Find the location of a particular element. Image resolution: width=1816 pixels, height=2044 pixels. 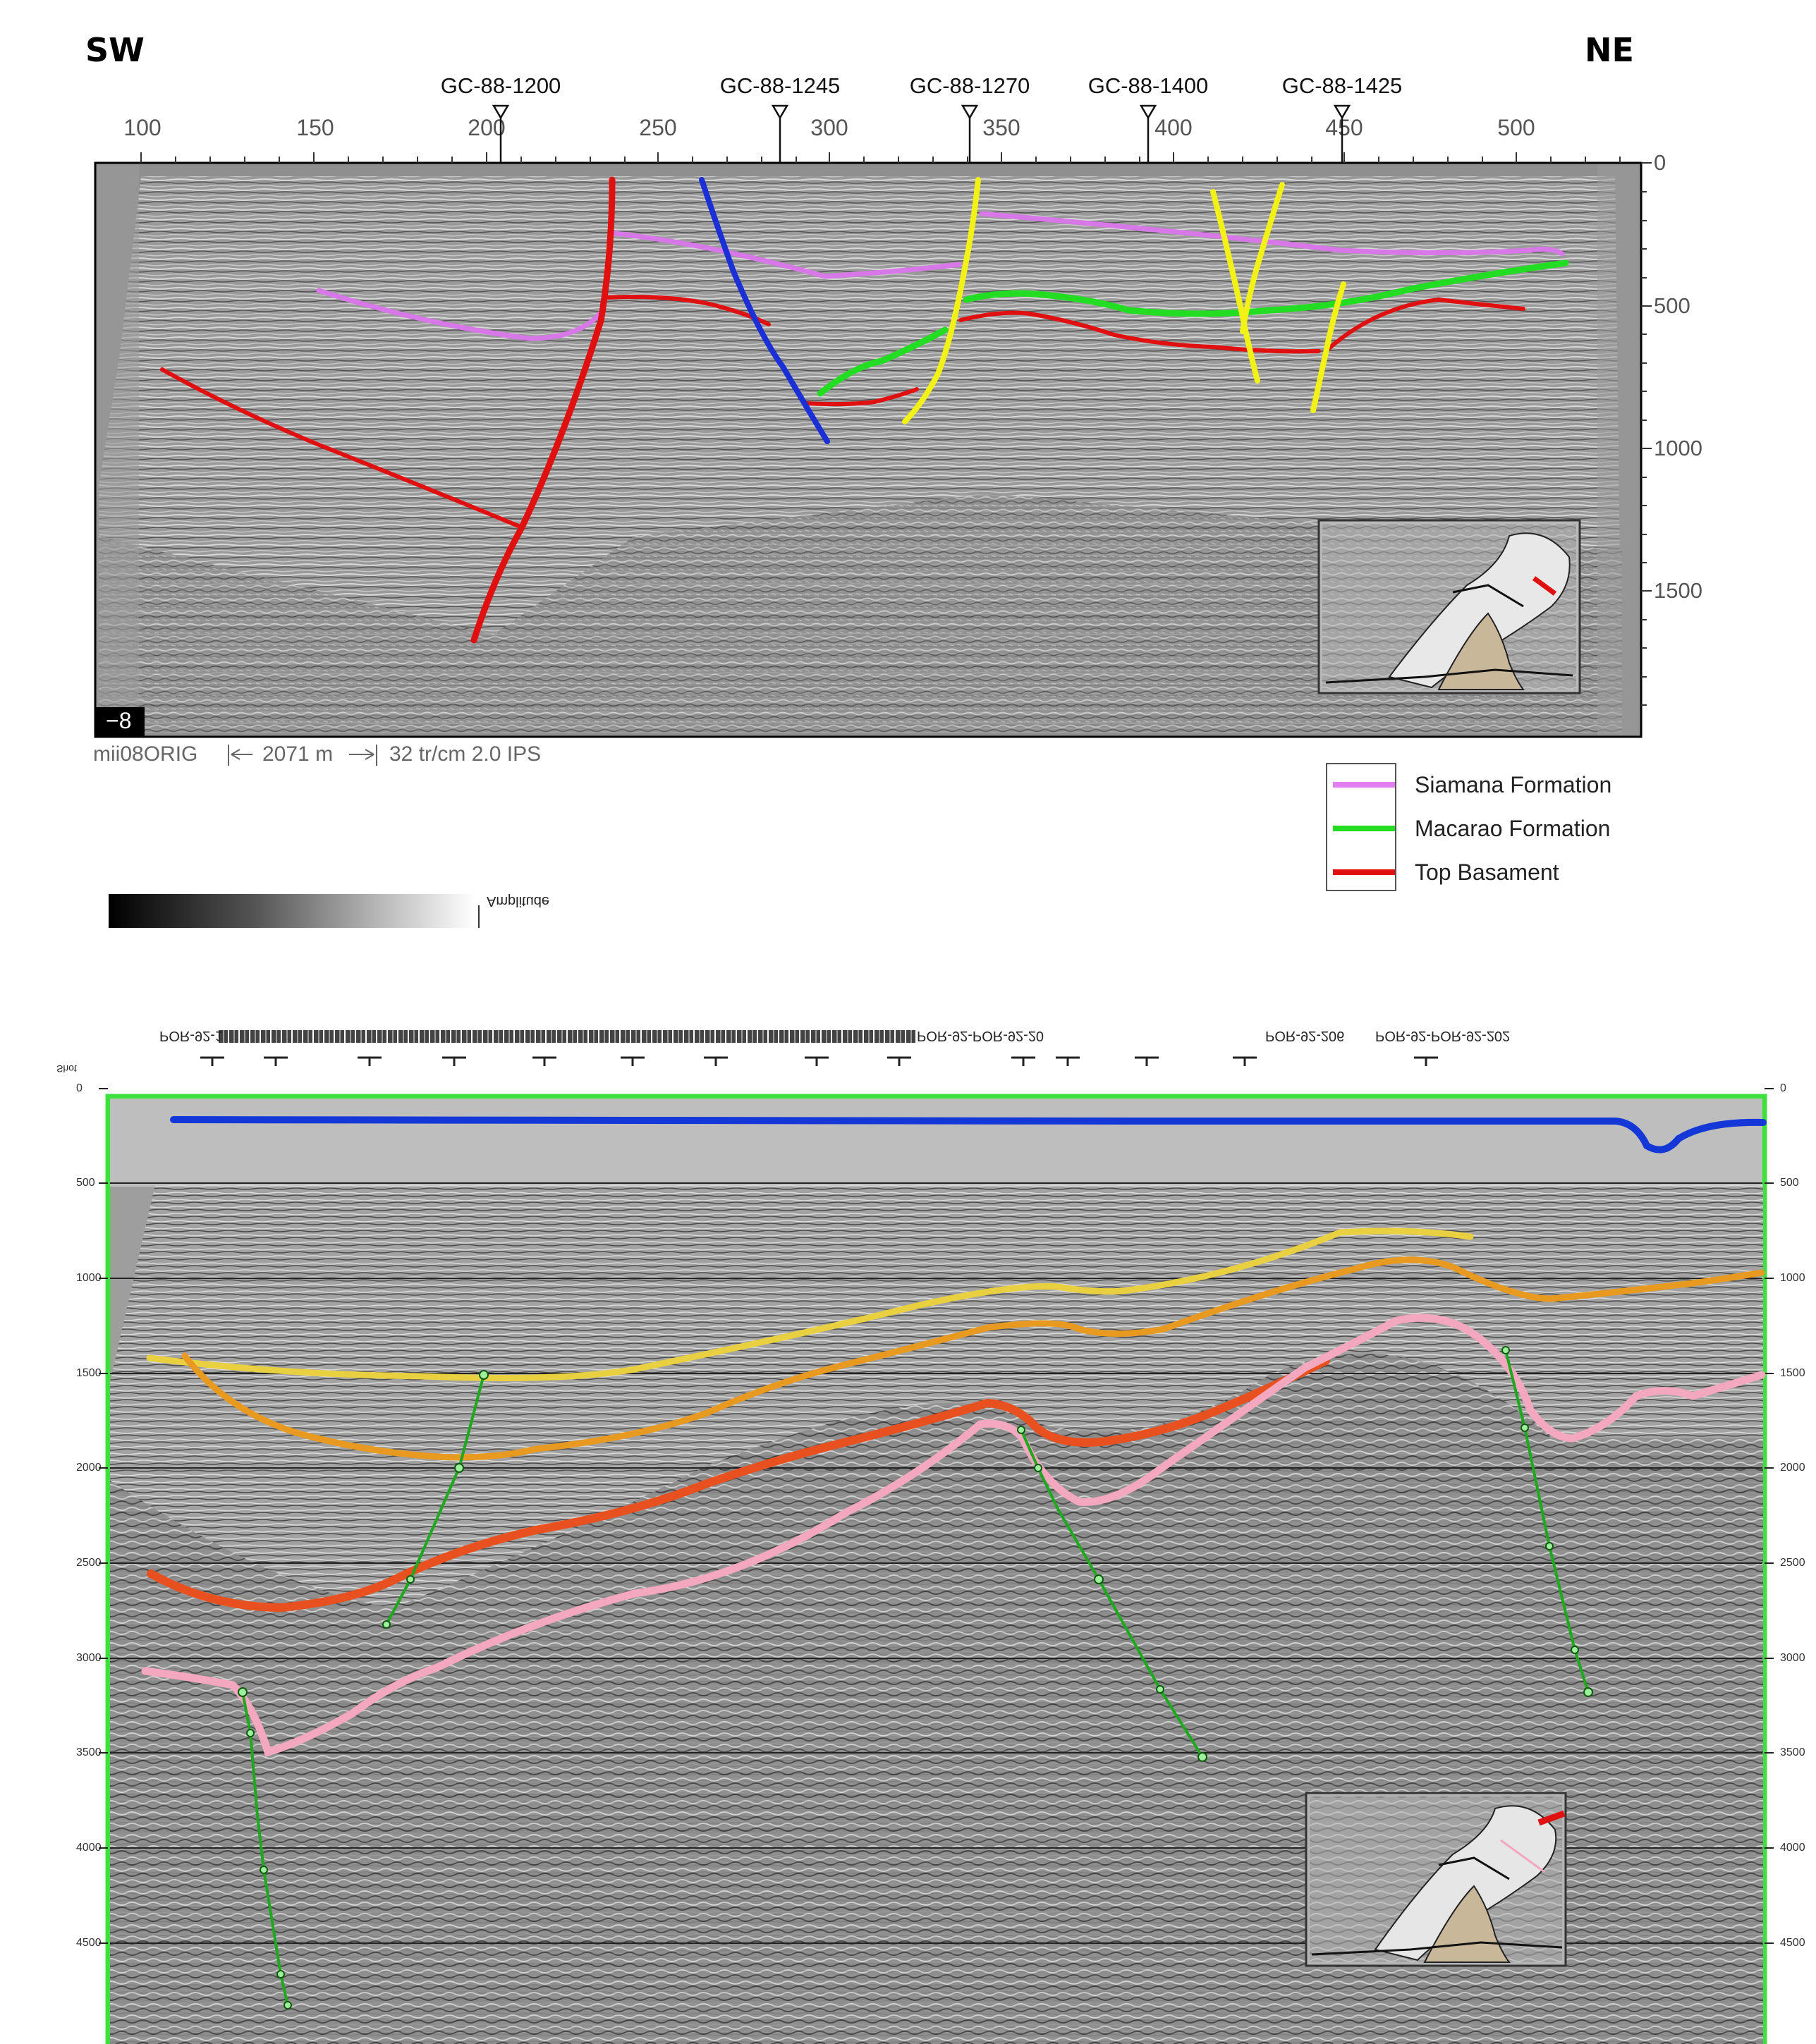

legend-label-siamana: Siamana Formation is located at coordinates (1513, 784).